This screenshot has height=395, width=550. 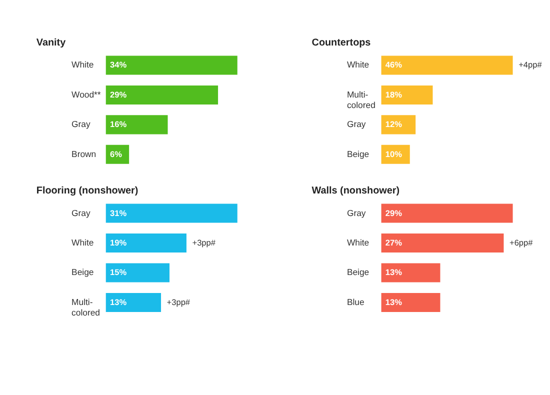 What do you see at coordinates (51, 42) in the screenshot?
I see `chart-title: Vanity` at bounding box center [51, 42].